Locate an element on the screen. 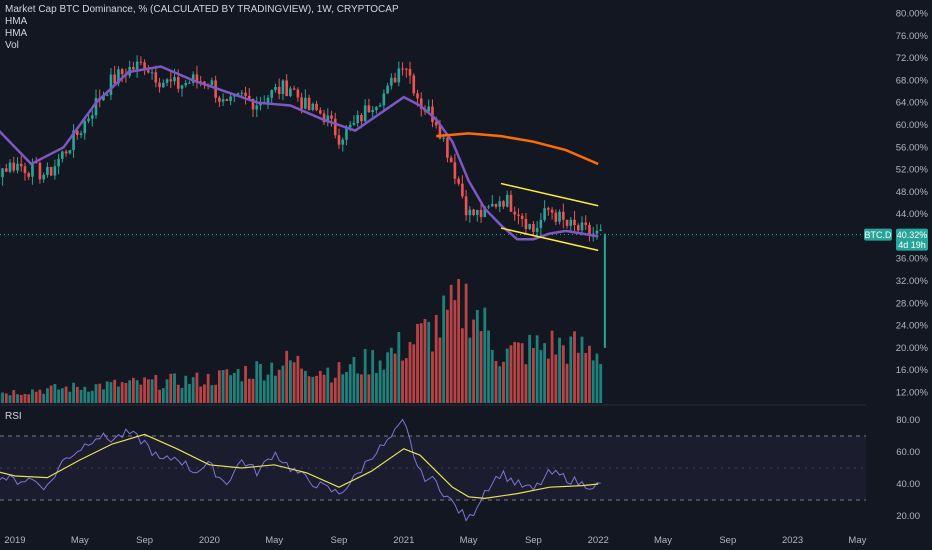 This screenshot has height=550, width=932. price-tick-label: 68.00% is located at coordinates (912, 80).